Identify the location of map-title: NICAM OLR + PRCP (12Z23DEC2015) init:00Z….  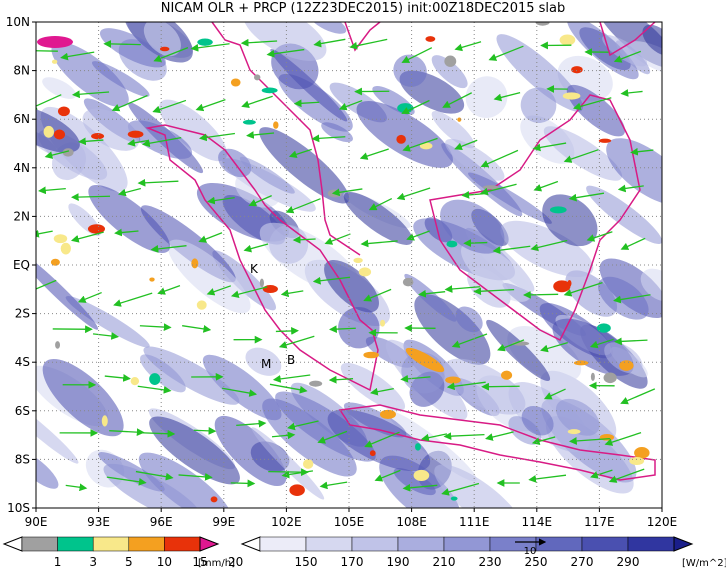
(363, 8).